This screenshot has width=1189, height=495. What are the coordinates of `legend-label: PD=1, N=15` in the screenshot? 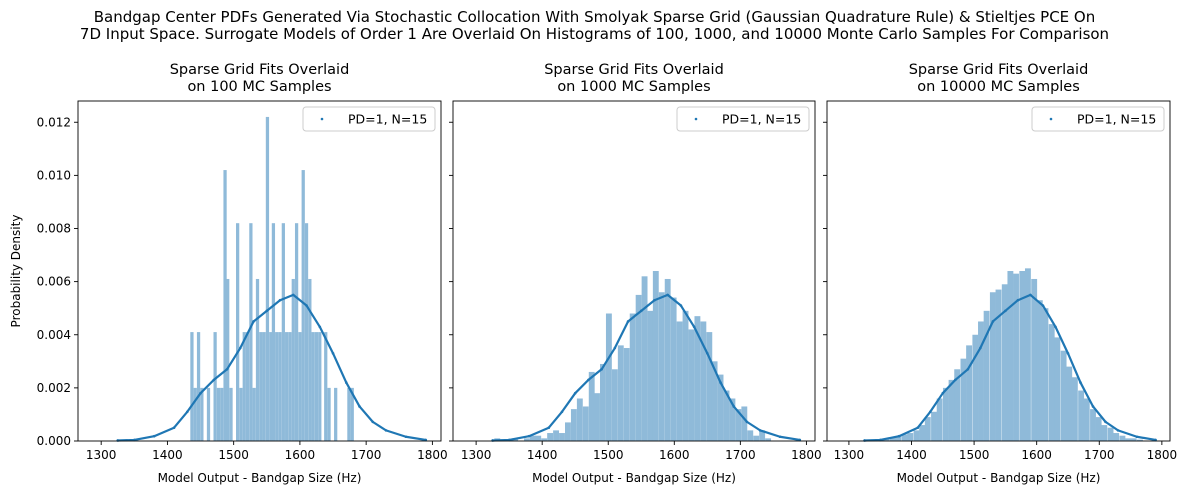 It's located at (1116, 119).